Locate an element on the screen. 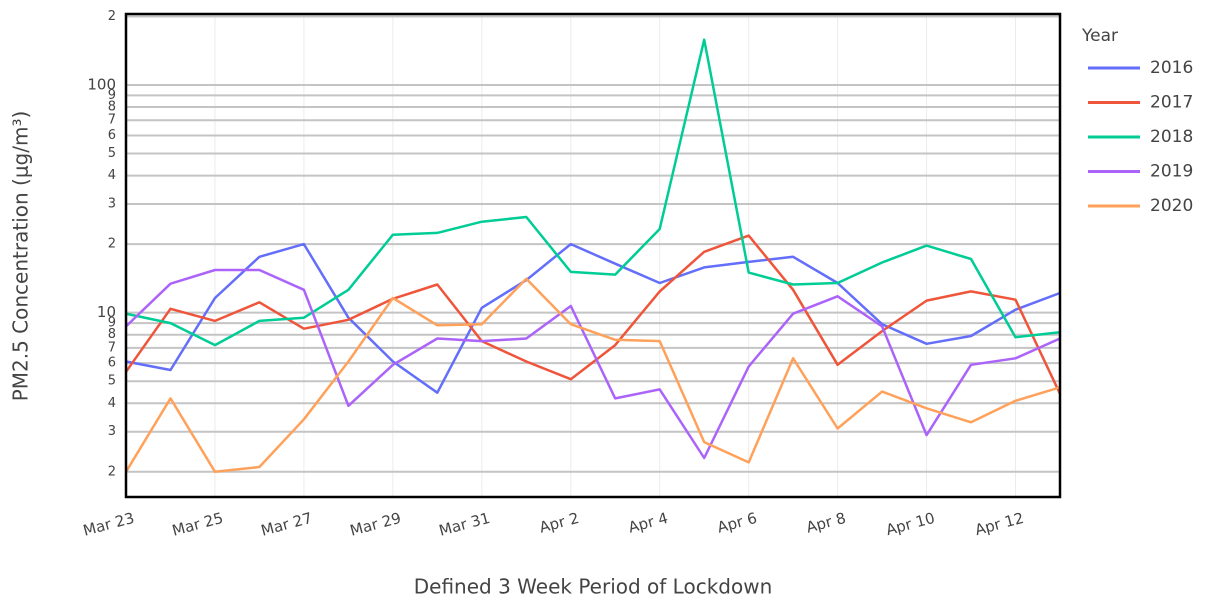 The image size is (1212, 602). x-tick-label: Mar 31 is located at coordinates (464, 524).